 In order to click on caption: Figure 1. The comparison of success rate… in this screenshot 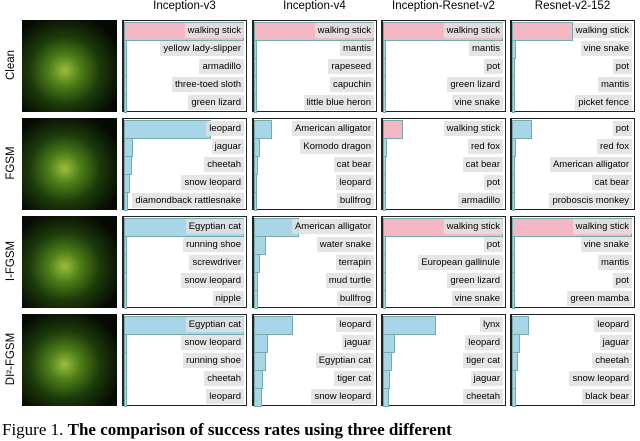, I will do `click(227, 430)`.